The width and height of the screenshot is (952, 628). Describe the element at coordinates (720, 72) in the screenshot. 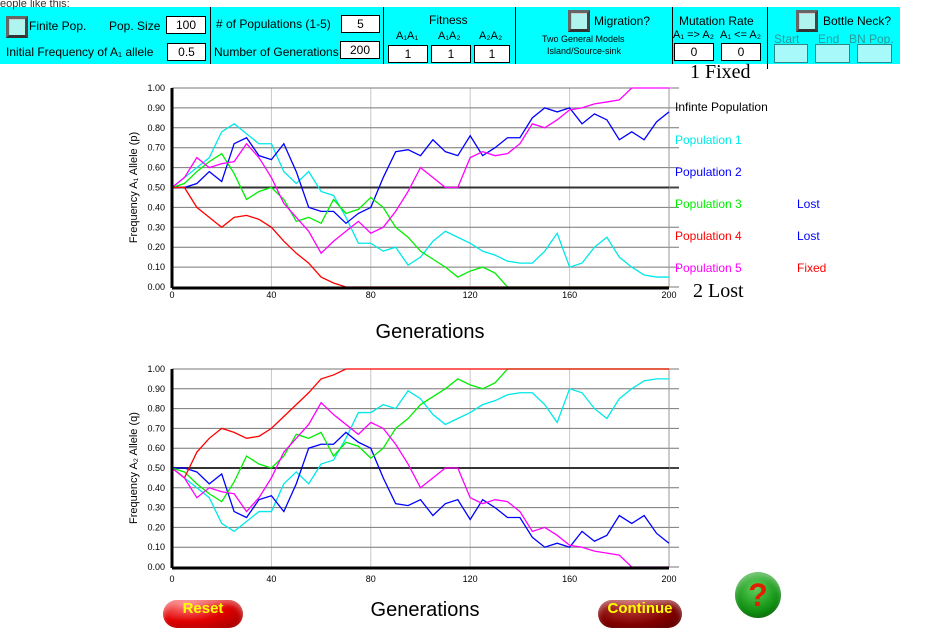

I see `fixed-marker: 1 Fixed` at that location.